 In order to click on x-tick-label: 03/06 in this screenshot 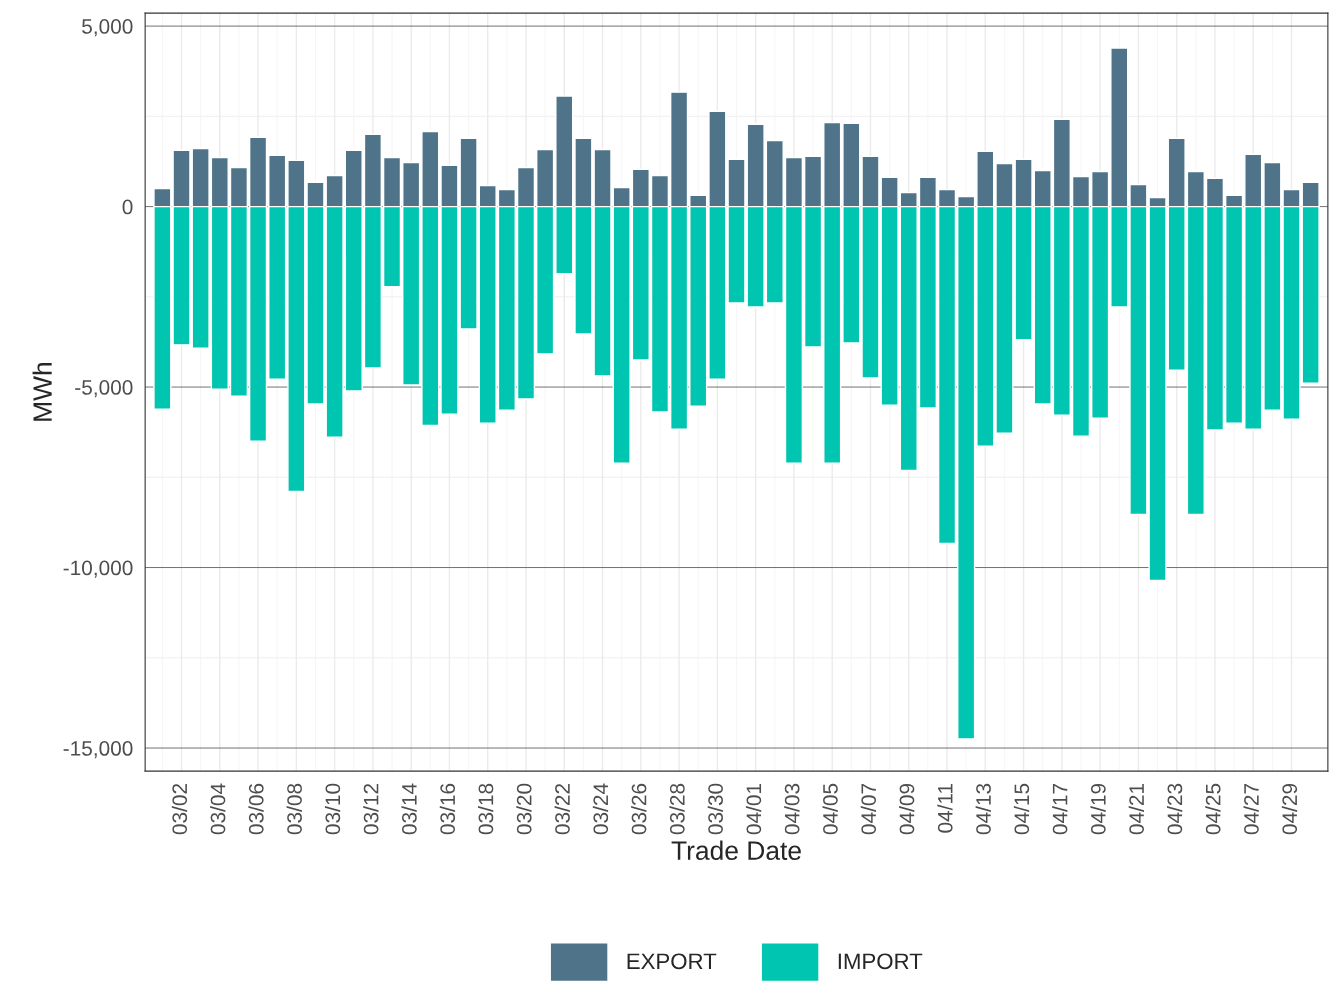, I will do `click(256, 809)`.